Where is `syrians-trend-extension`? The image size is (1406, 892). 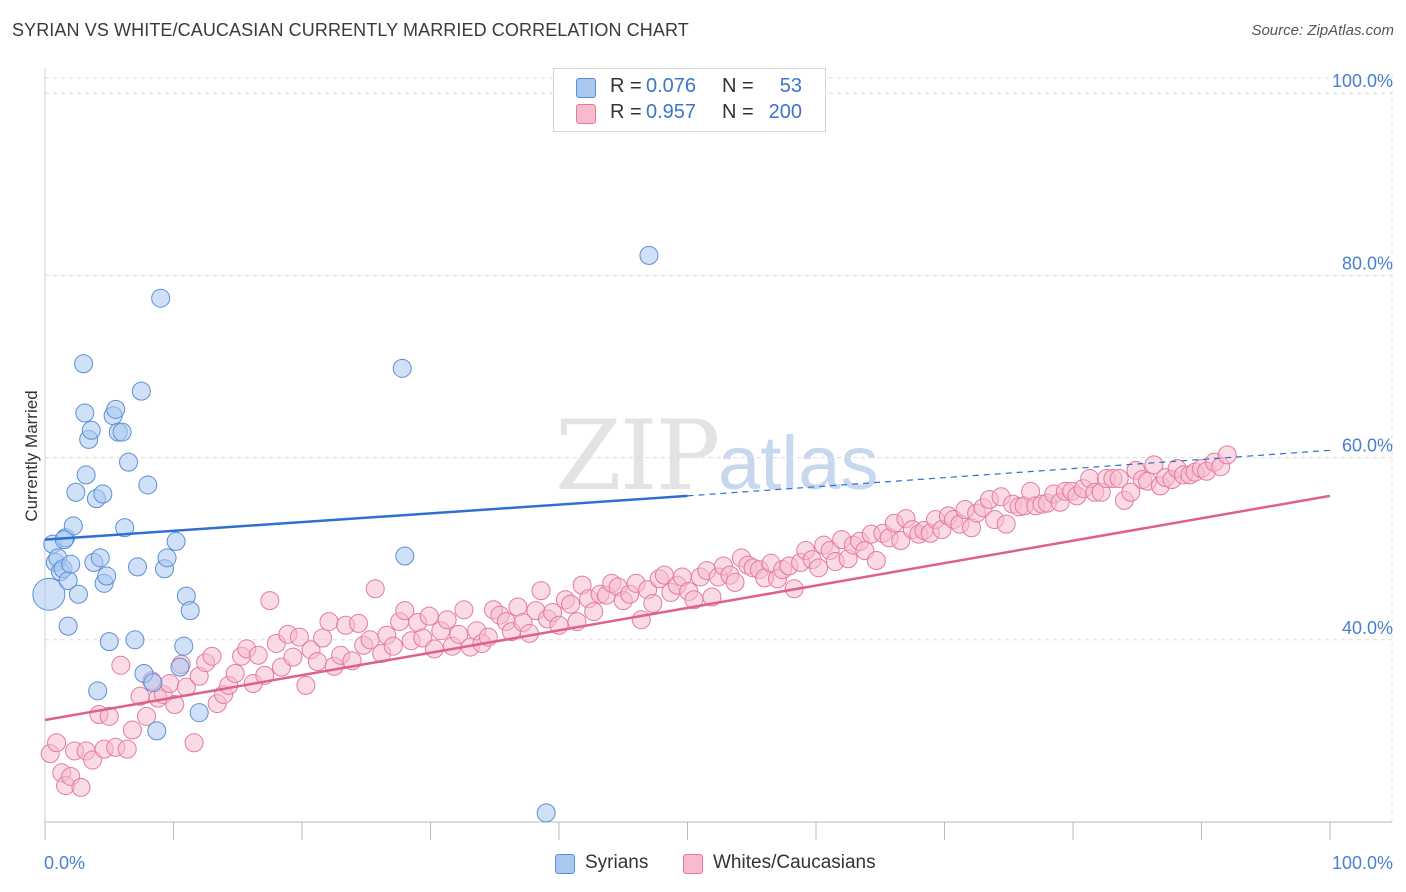
syrians-trend-extension is located at coordinates (1009, 473).